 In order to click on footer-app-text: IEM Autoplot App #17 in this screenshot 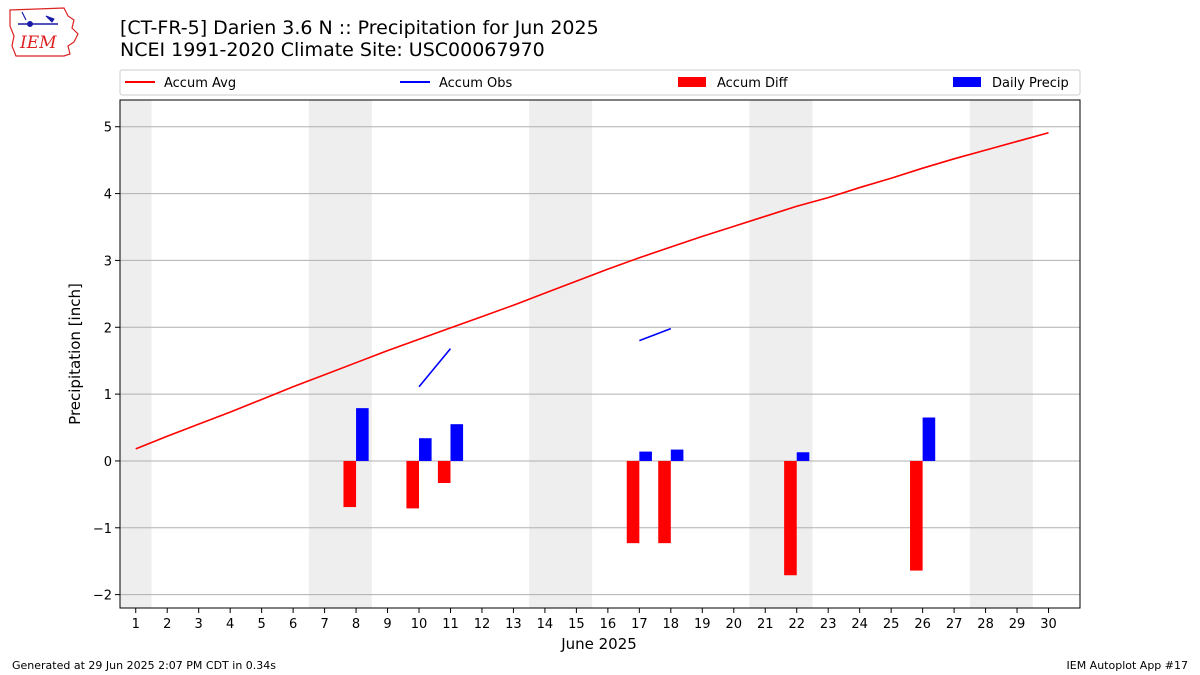, I will do `click(1127, 665)`.